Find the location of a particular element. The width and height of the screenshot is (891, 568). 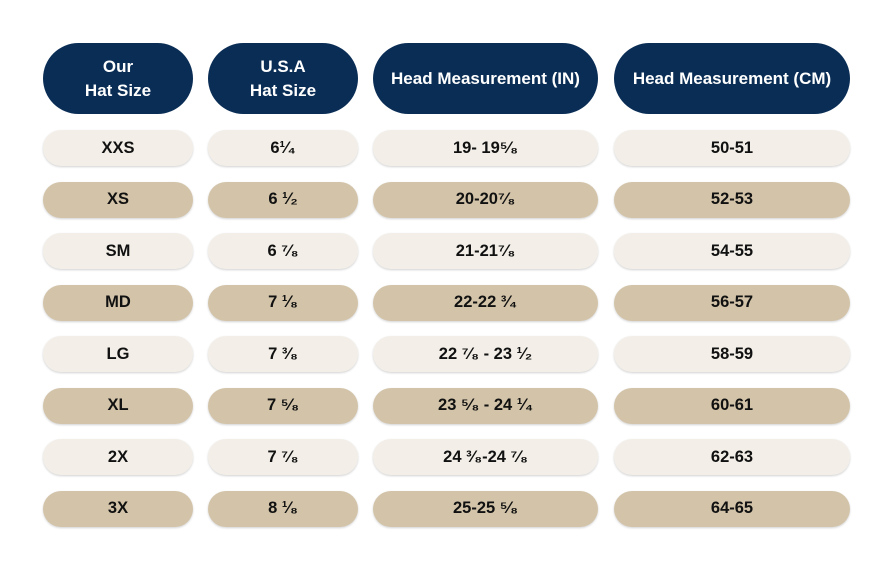

cell-text: 6 ¹⁄₂ is located at coordinates (283, 199).